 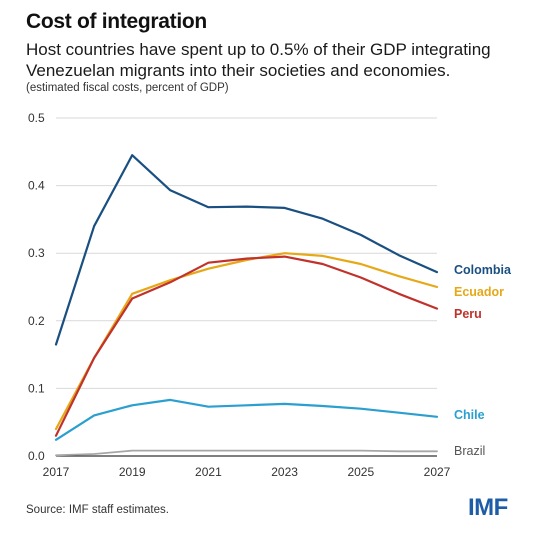 I want to click on y-tick-label: 0.5, so click(x=36, y=118).